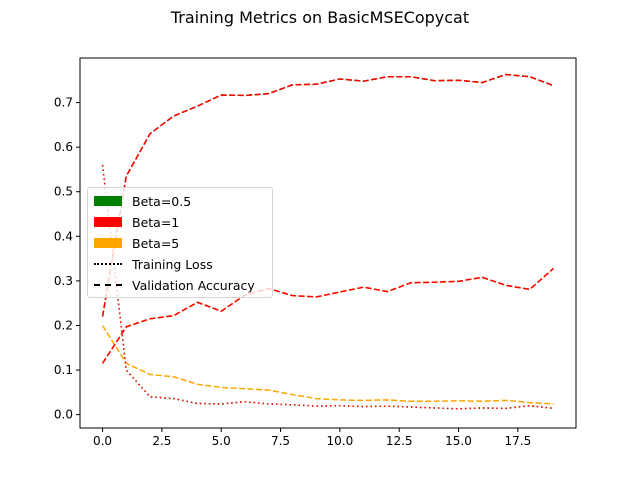 The height and width of the screenshot is (480, 640). I want to click on x-tick-label: 2.5, so click(161, 441).